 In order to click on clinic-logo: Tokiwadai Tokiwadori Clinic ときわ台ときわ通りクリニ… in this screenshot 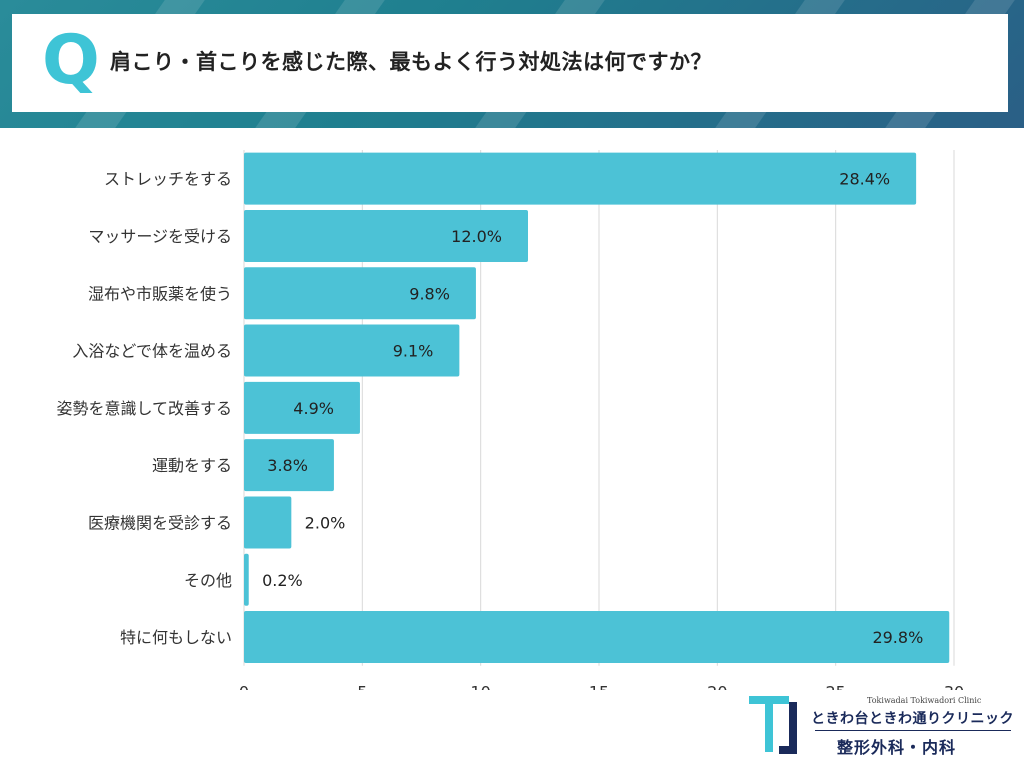, I will do `click(880, 728)`.